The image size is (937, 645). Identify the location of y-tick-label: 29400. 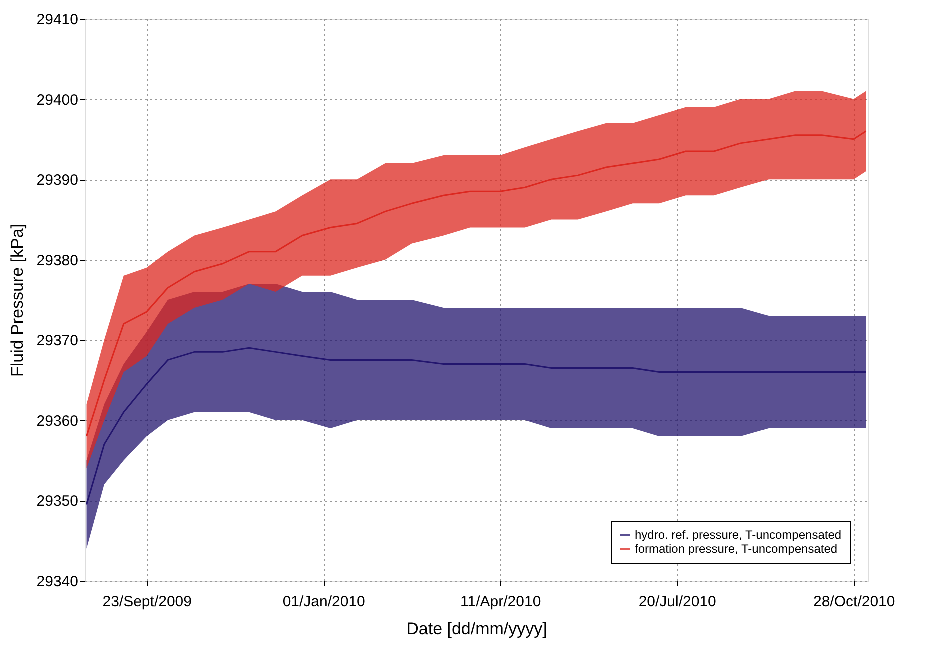
(57, 100).